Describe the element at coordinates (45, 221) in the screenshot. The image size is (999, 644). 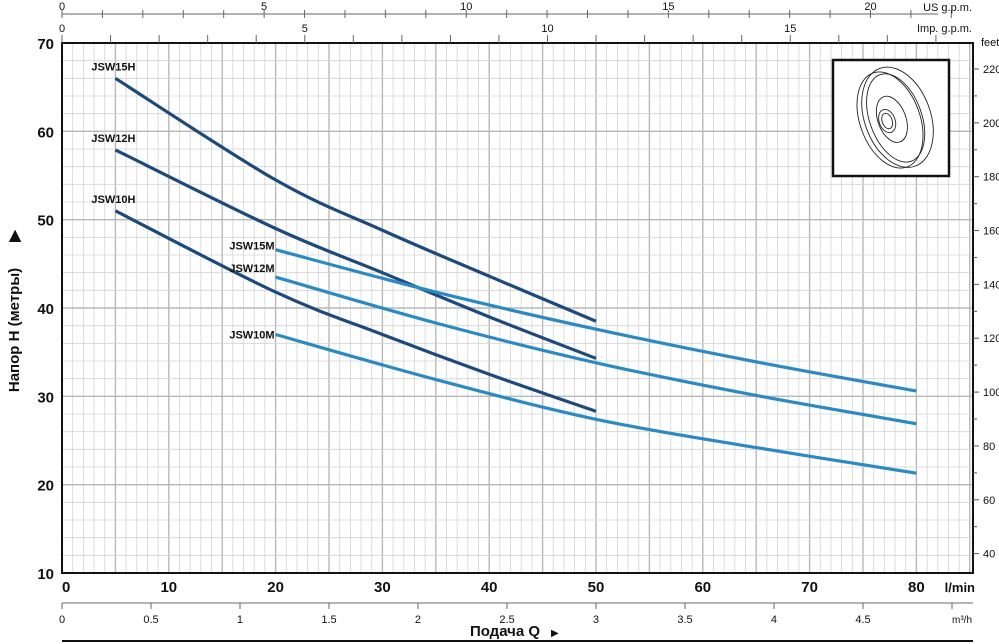
I see `y-tick-label: 50` at that location.